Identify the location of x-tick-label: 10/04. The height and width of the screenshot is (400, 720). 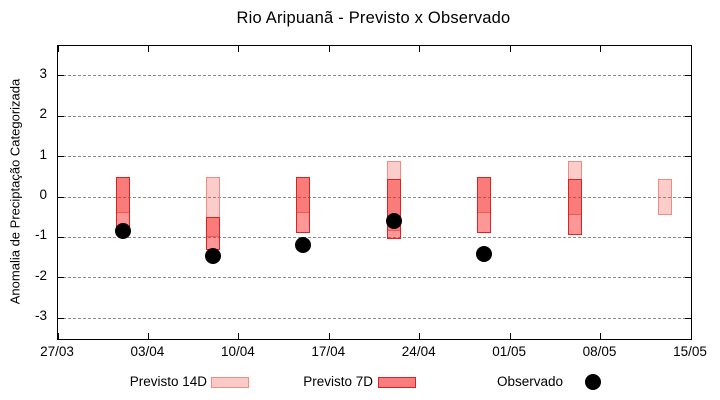
(237, 351).